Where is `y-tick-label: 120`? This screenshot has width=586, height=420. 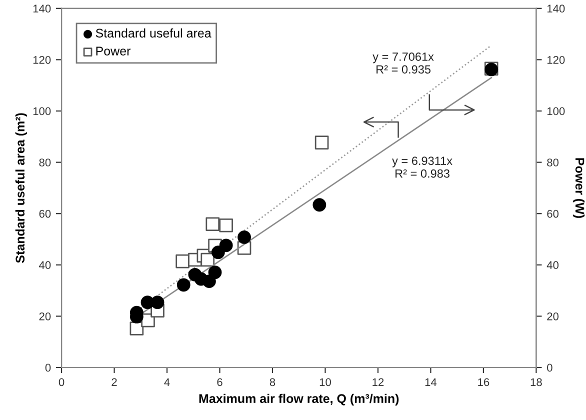
y-tick-label: 120 is located at coordinates (42, 60).